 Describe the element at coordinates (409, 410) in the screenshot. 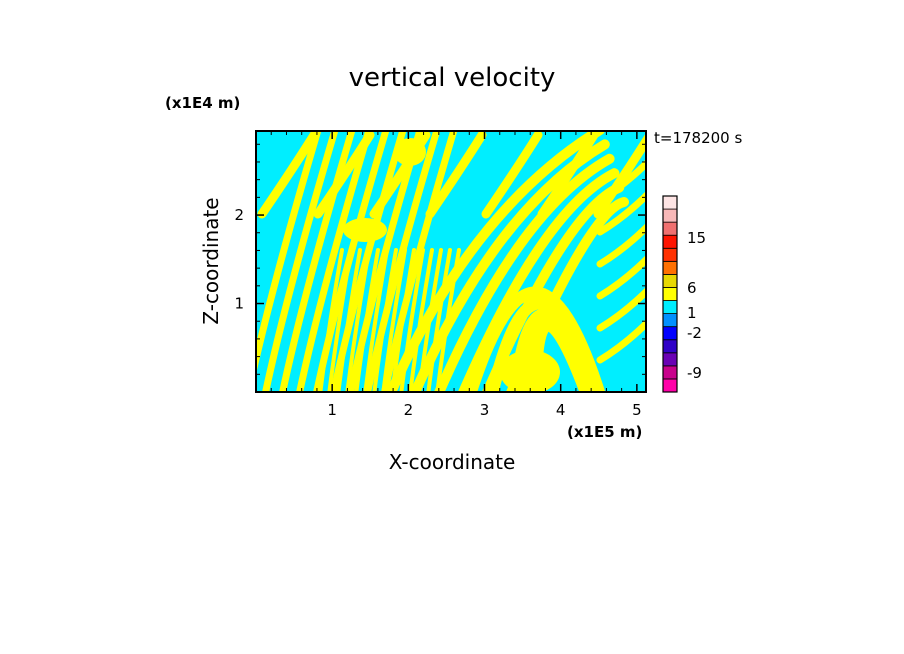

I see `x-tick-label: 2` at that location.